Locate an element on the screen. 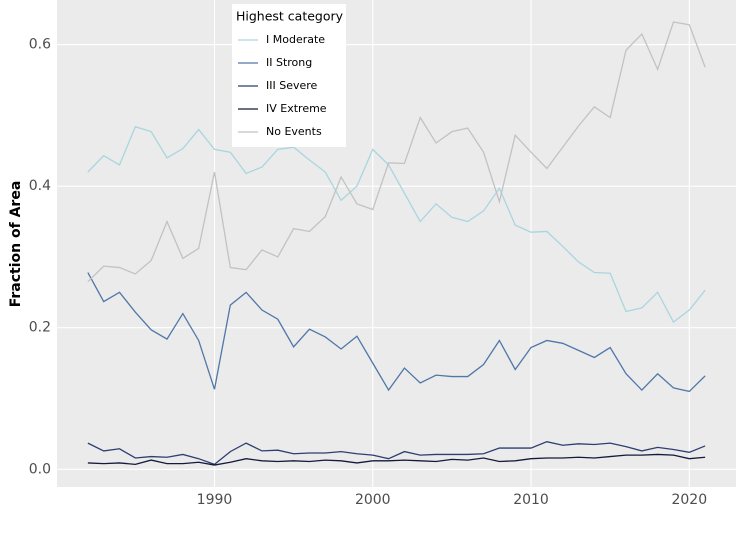 The image size is (736, 539). legend-title: Highest category is located at coordinates (290, 16).